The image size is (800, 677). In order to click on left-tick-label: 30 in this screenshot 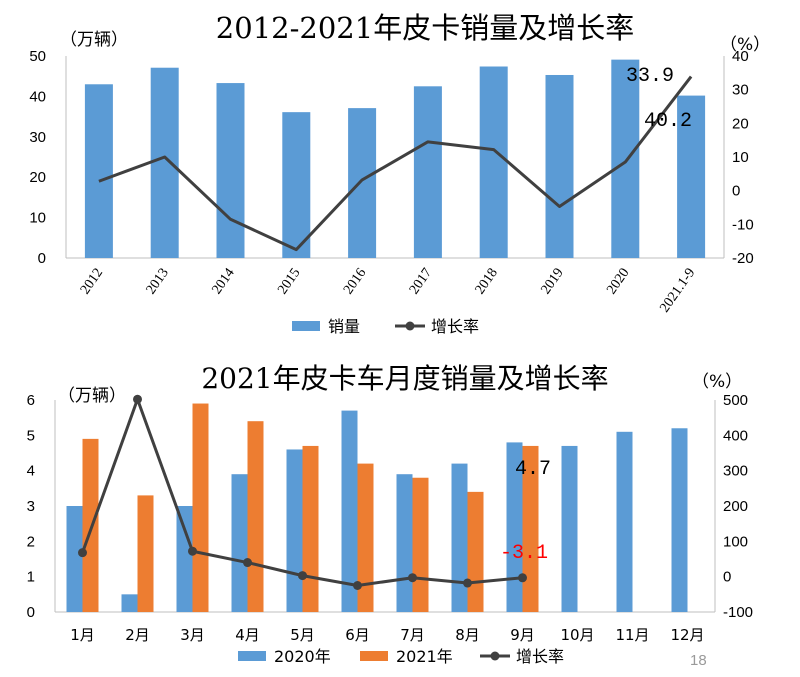, I will do `click(37, 137)`.